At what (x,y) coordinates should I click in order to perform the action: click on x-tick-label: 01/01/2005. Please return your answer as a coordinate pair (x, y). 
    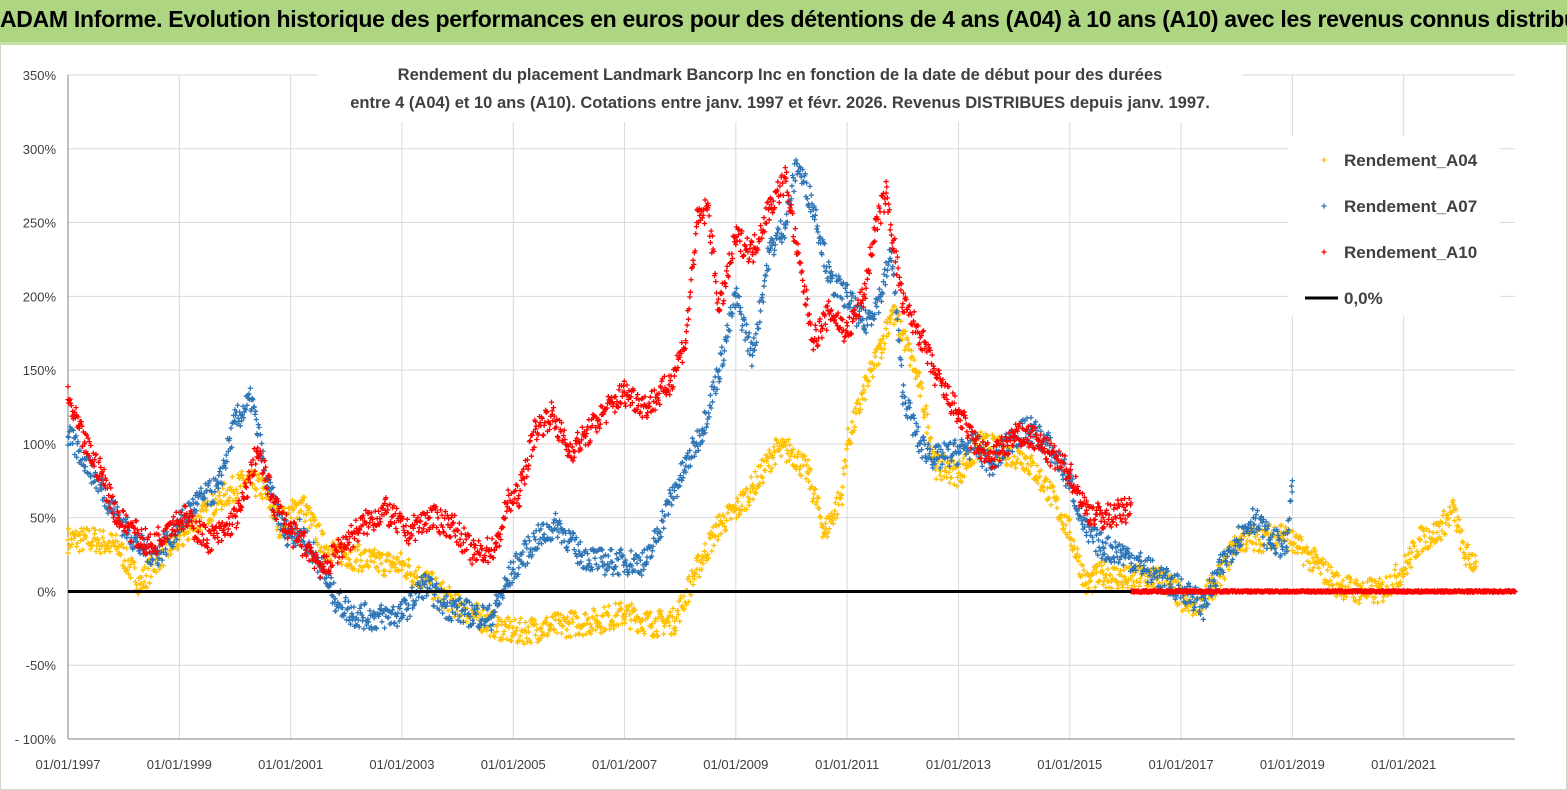
    Looking at the image, I should click on (513, 764).